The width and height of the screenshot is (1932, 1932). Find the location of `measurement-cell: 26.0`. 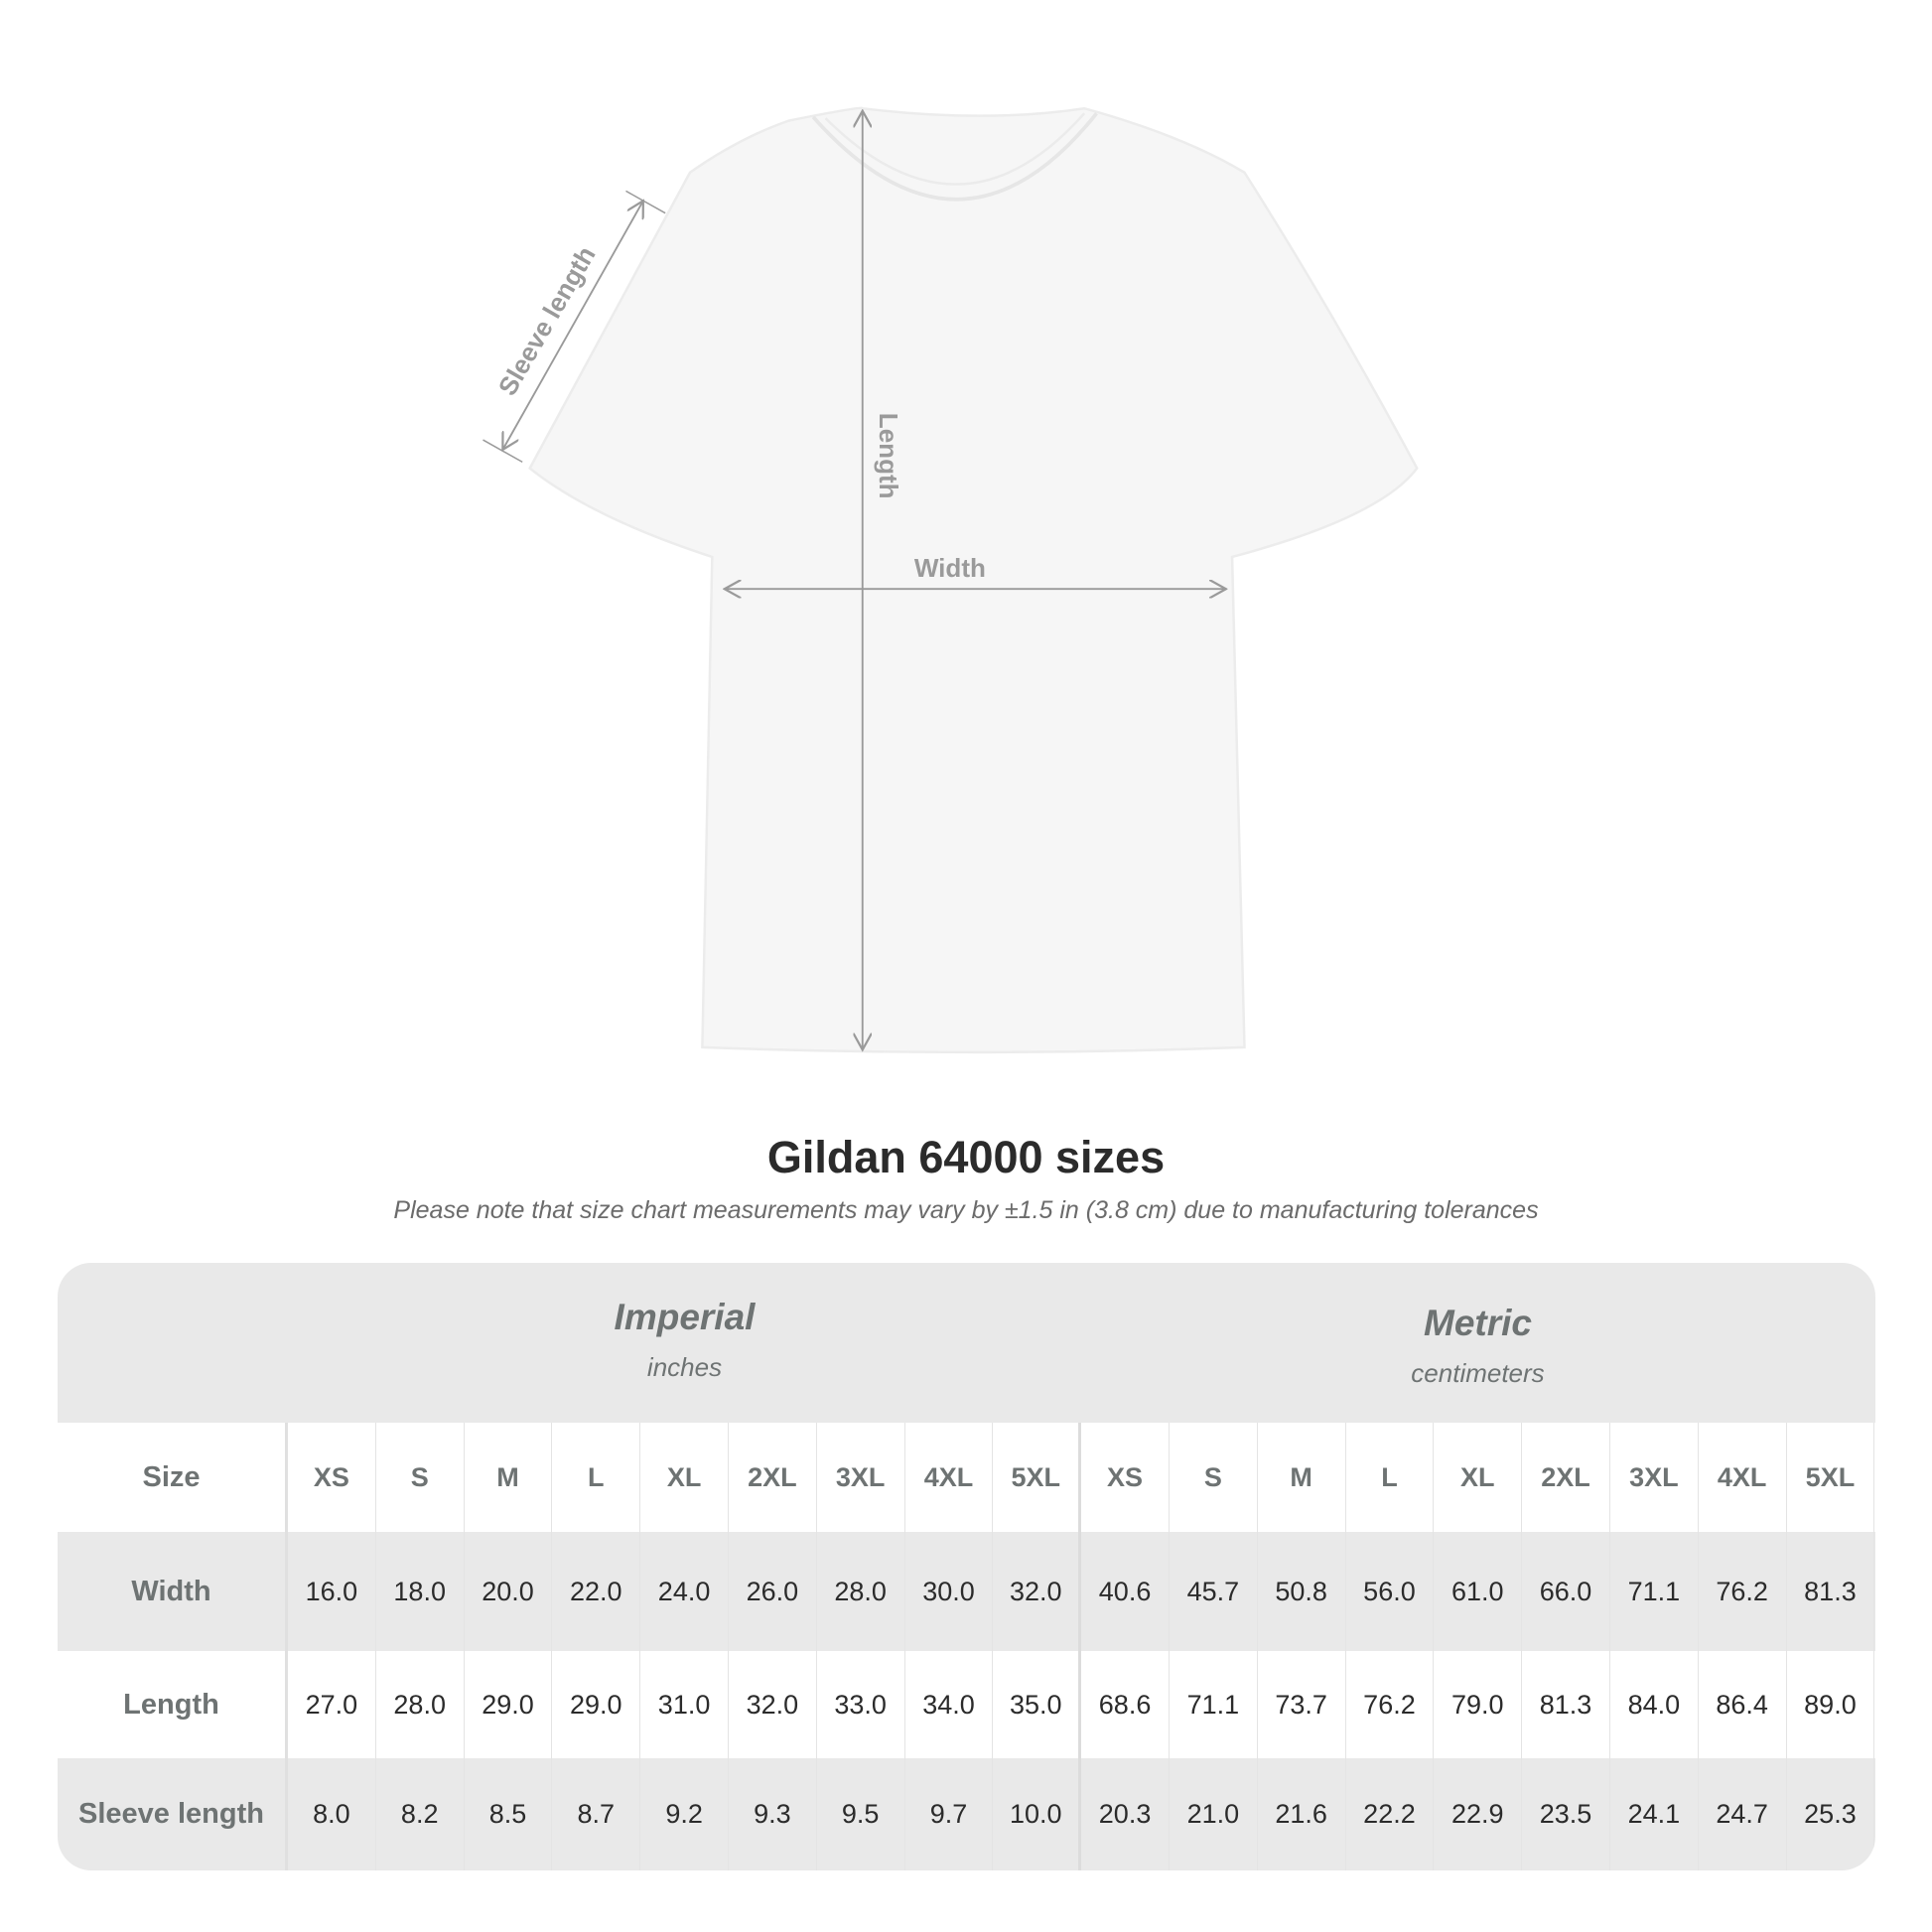

measurement-cell: 26.0 is located at coordinates (773, 1592).